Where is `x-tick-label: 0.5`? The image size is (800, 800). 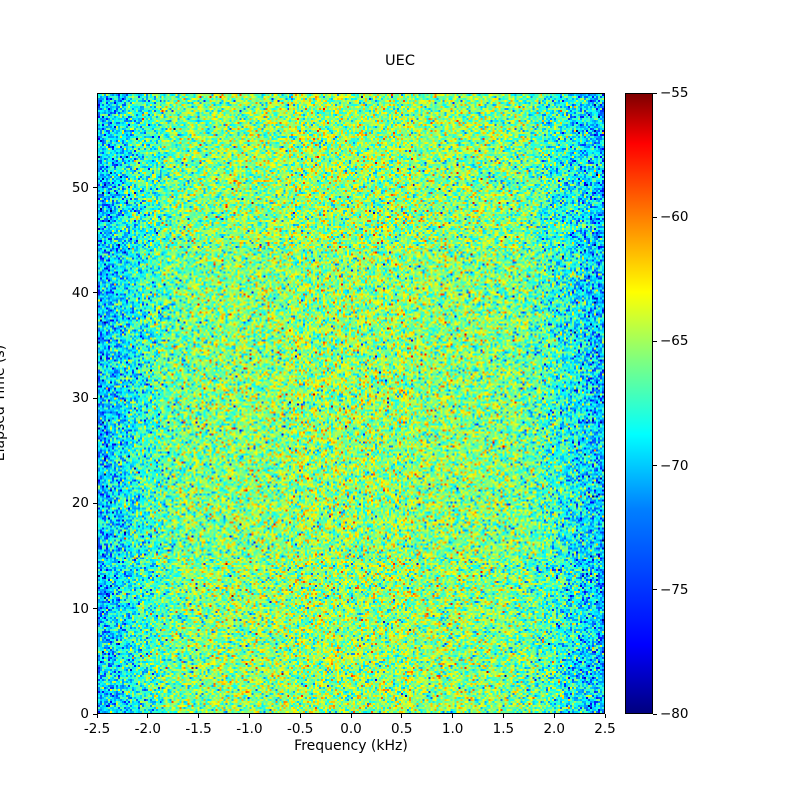 x-tick-label: 0.5 is located at coordinates (402, 729).